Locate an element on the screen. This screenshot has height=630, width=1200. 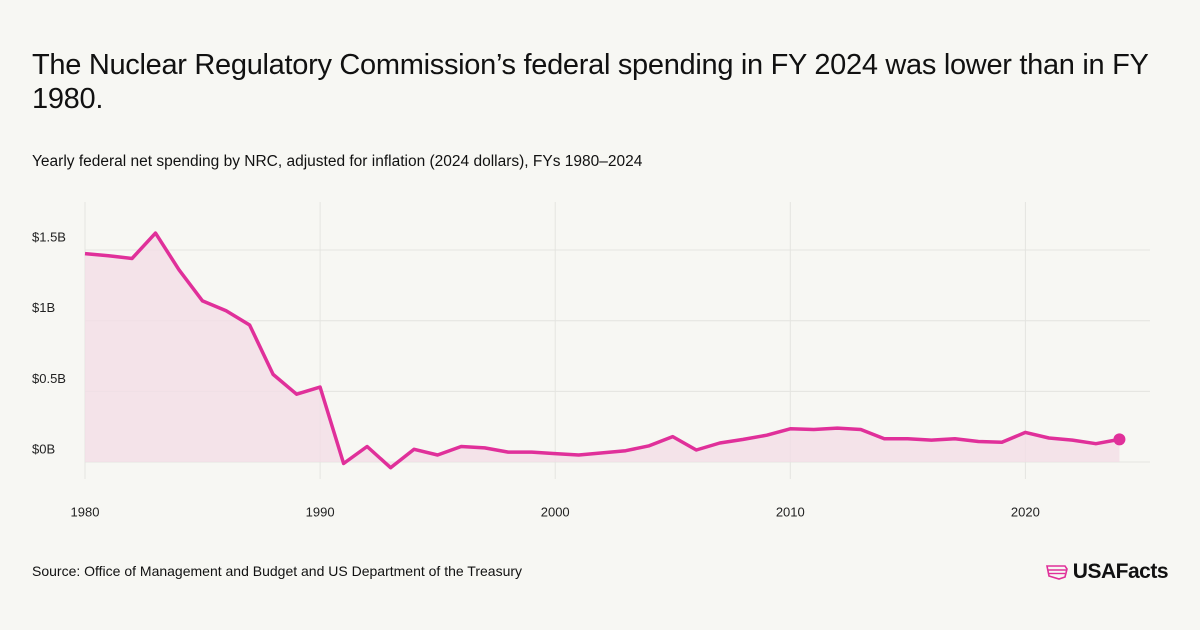
y-tick-label: $1.5B is located at coordinates (49, 236).